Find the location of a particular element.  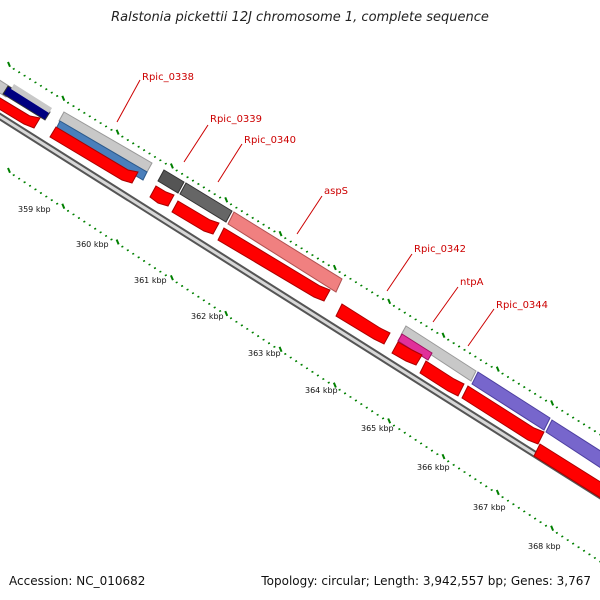

kbp-label: 366 kbp is located at coordinates (433, 467).